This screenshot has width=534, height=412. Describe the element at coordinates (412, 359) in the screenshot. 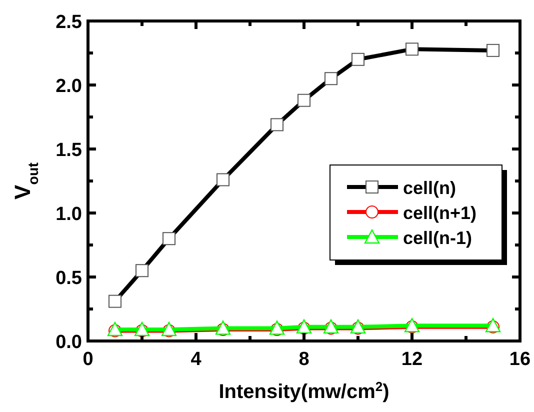

I see `x-tick-label: 12` at that location.